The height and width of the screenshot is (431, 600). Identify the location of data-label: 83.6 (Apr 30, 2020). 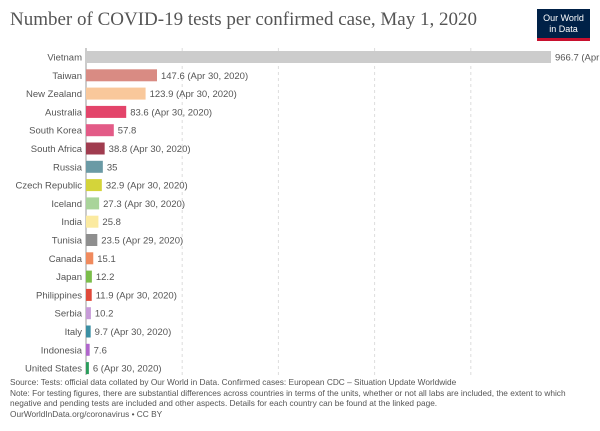
(171, 112).